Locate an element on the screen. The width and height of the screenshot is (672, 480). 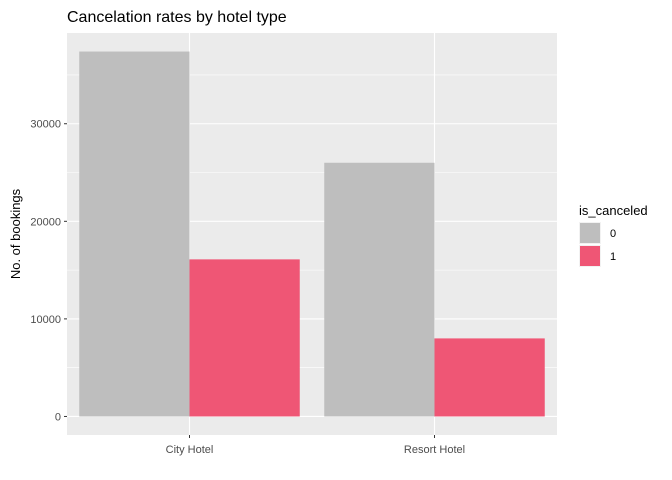
legend-items: 01 is located at coordinates (597, 244).